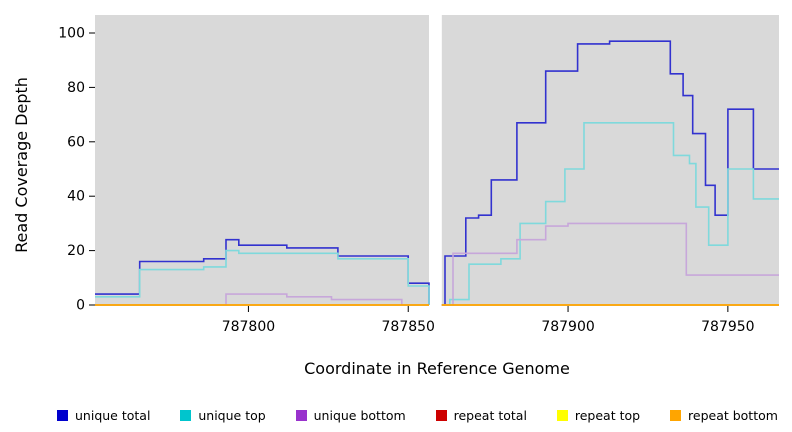 This screenshot has width=792, height=432. What do you see at coordinates (607, 415) in the screenshot?
I see `legend-label-repeat-top: repeat top` at bounding box center [607, 415].